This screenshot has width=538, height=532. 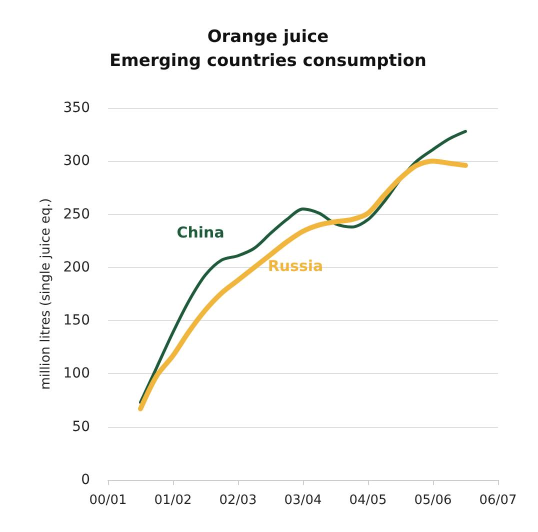 What do you see at coordinates (76, 267) in the screenshot?
I see `y-tick-label: 200` at bounding box center [76, 267].